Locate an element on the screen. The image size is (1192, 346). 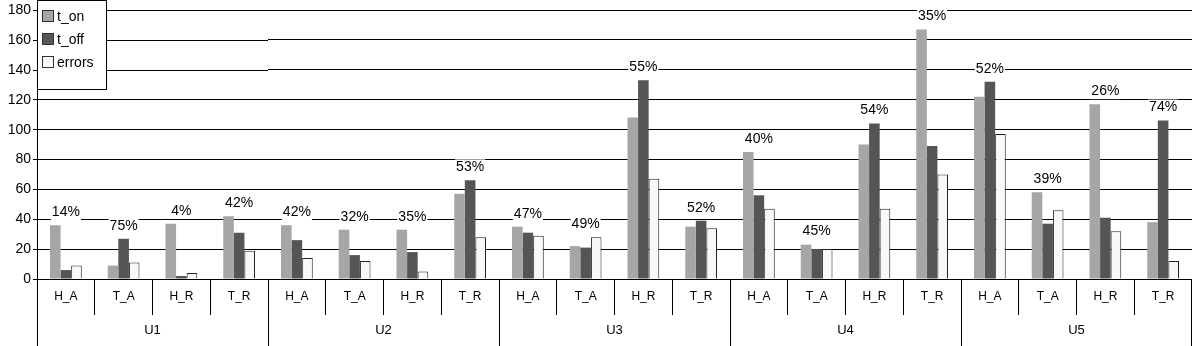
y-tick-label: 140 is located at coordinates (19, 68).